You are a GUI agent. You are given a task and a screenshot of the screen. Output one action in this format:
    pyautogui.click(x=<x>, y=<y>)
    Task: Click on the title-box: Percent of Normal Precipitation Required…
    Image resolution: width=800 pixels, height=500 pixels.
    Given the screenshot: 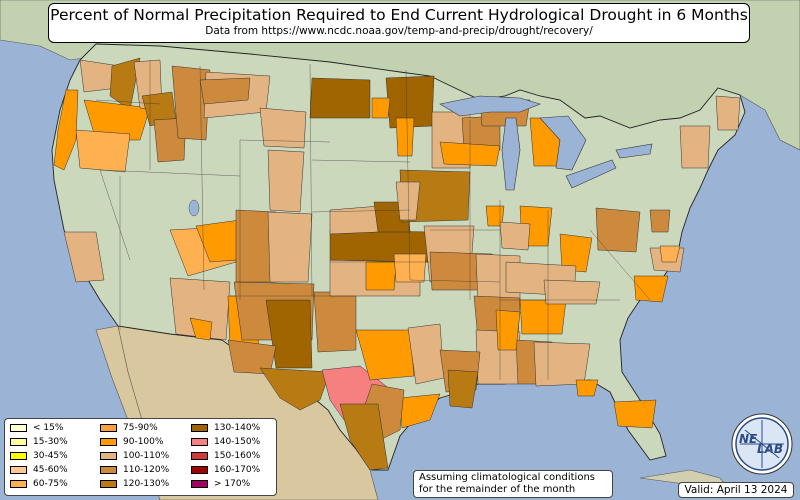 What is the action you would take?
    pyautogui.click(x=399, y=23)
    